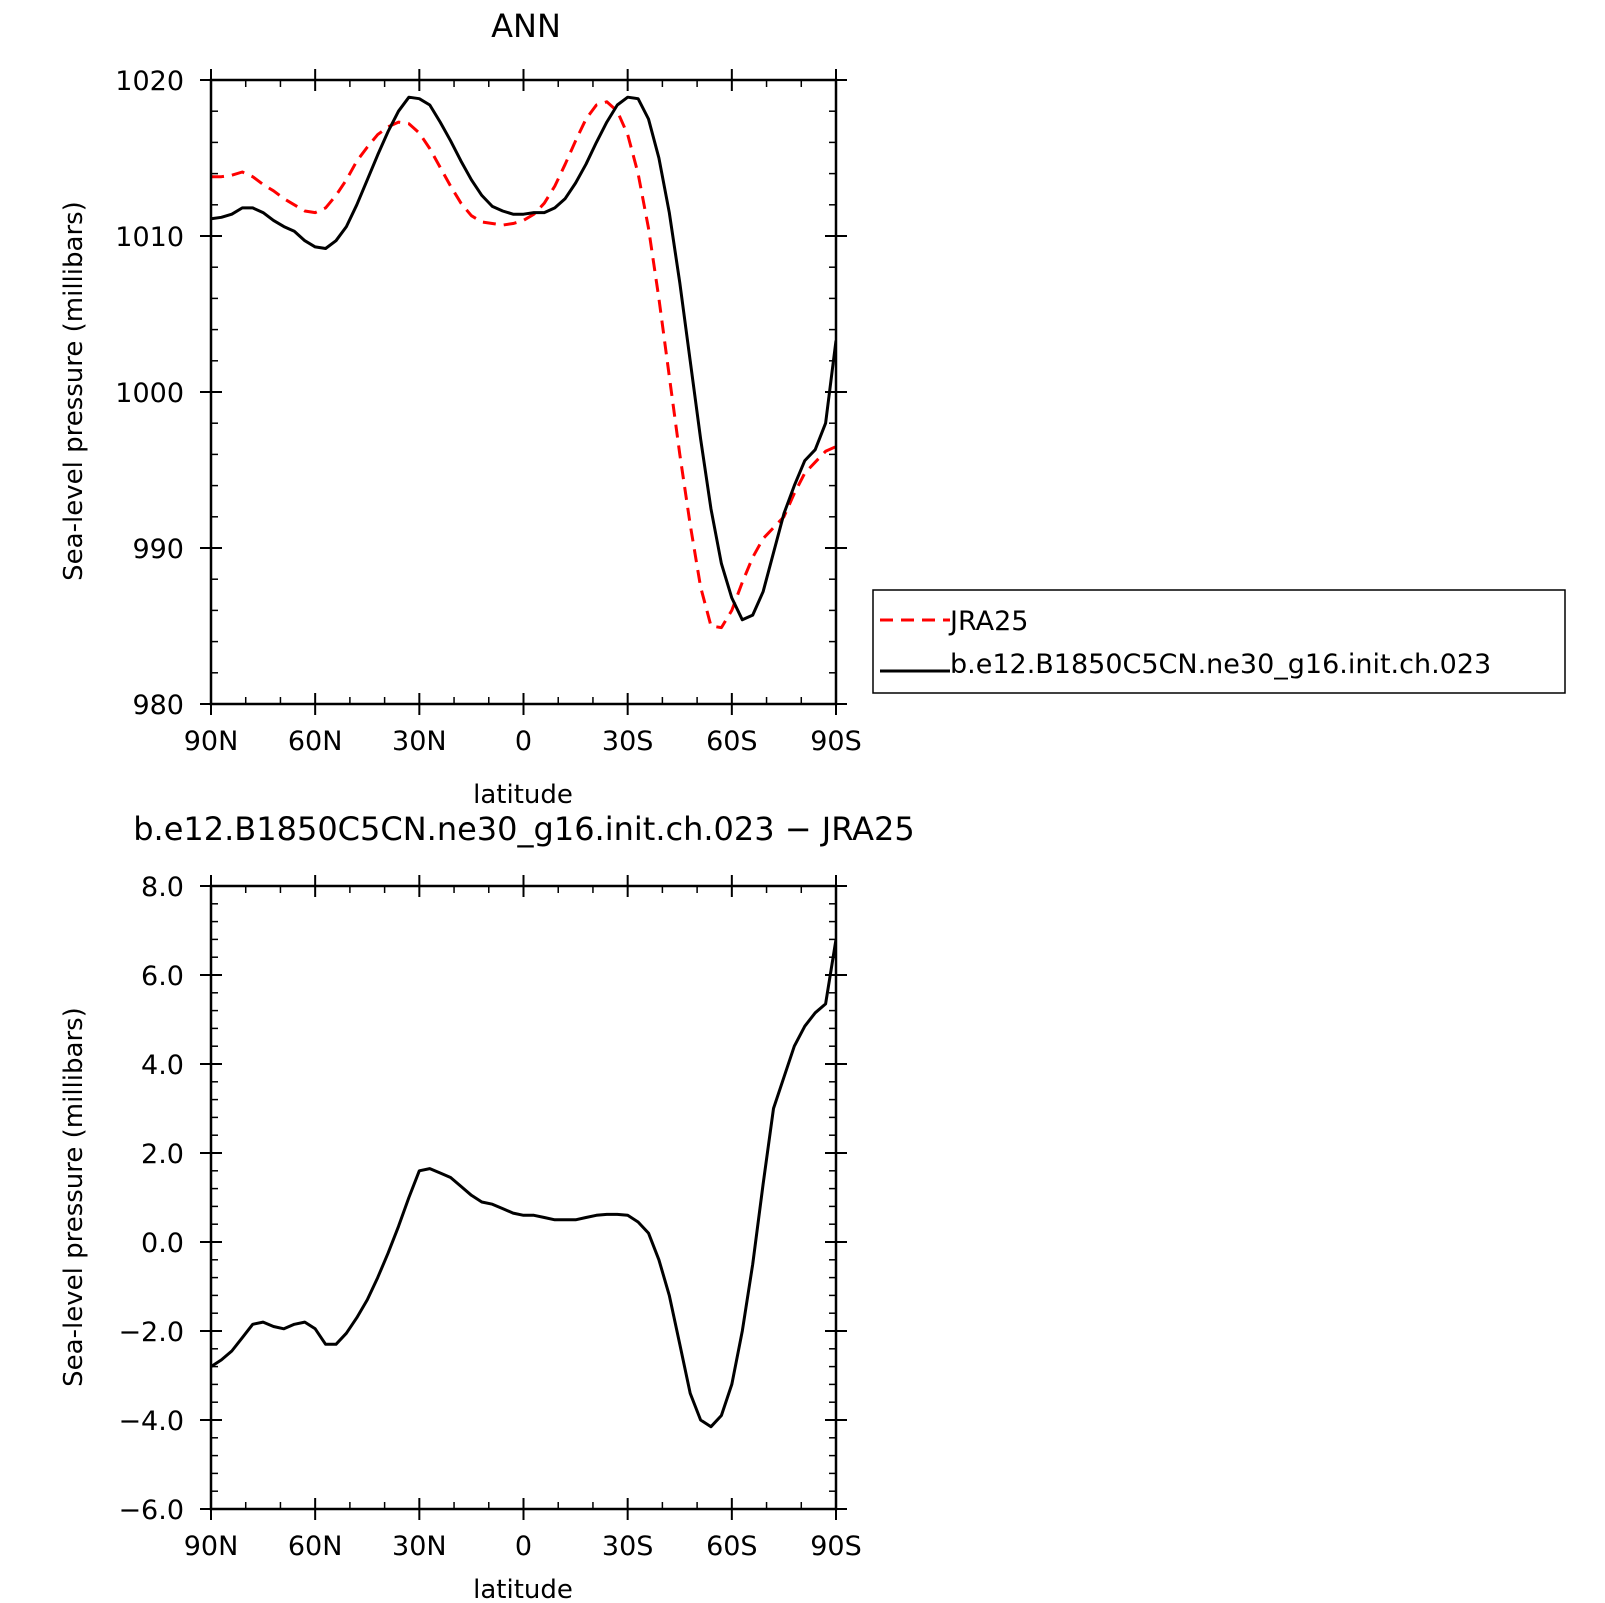  I want to click on y-tick-label: 990, so click(158, 549).